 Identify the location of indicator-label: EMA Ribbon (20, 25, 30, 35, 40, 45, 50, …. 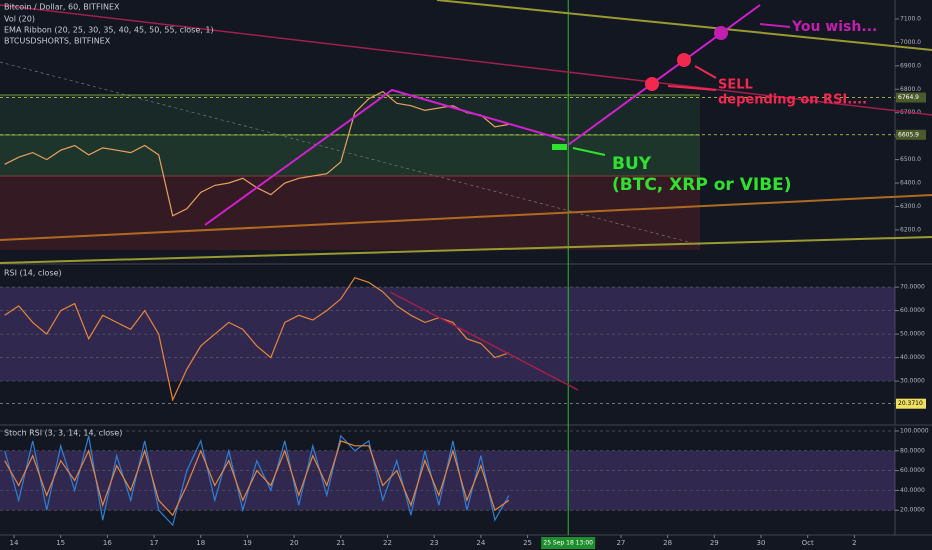
(109, 30).